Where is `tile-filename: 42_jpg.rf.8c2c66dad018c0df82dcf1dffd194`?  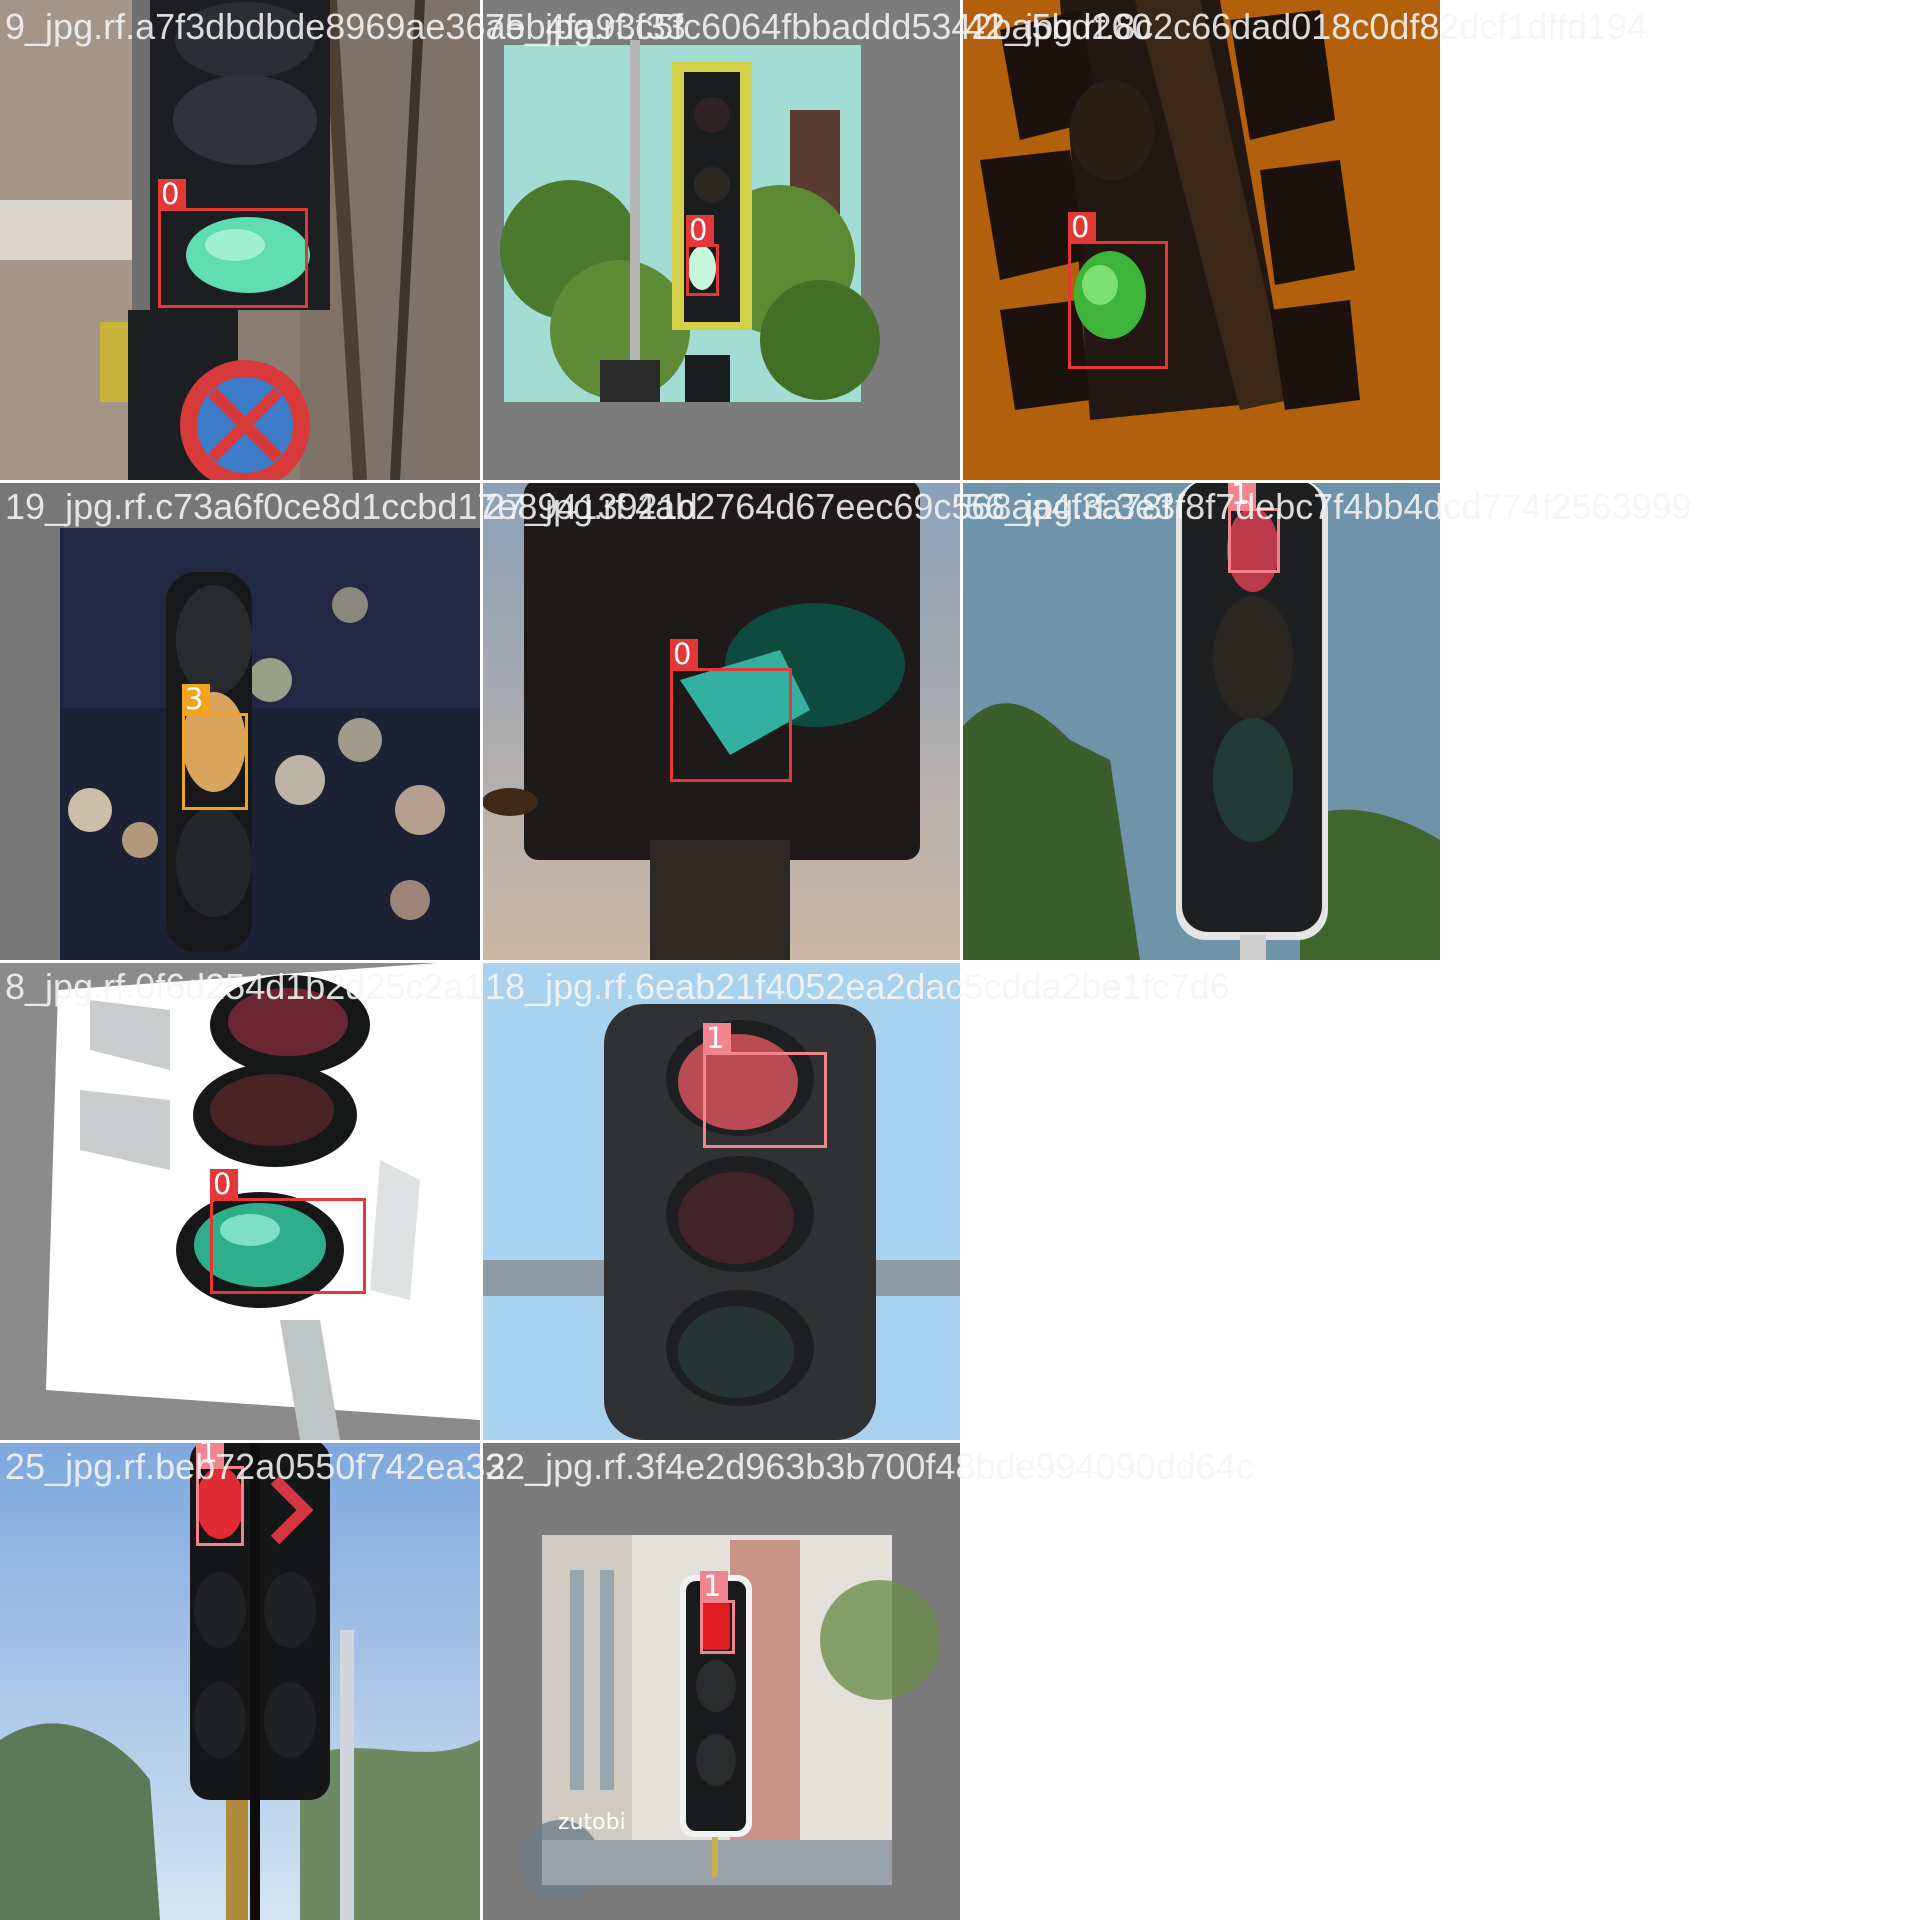
tile-filename: 42_jpg.rf.8c2c66dad018c0df82dcf1dffd194 is located at coordinates (1306, 26).